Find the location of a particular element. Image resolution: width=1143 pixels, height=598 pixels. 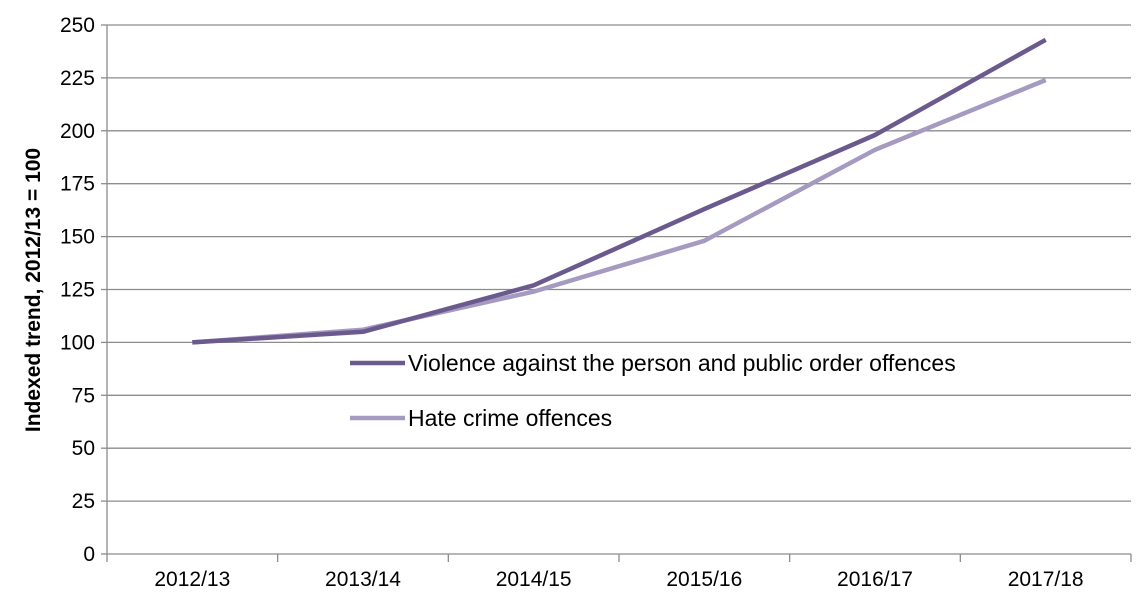

x-tick-label: 2016/17 is located at coordinates (875, 579).